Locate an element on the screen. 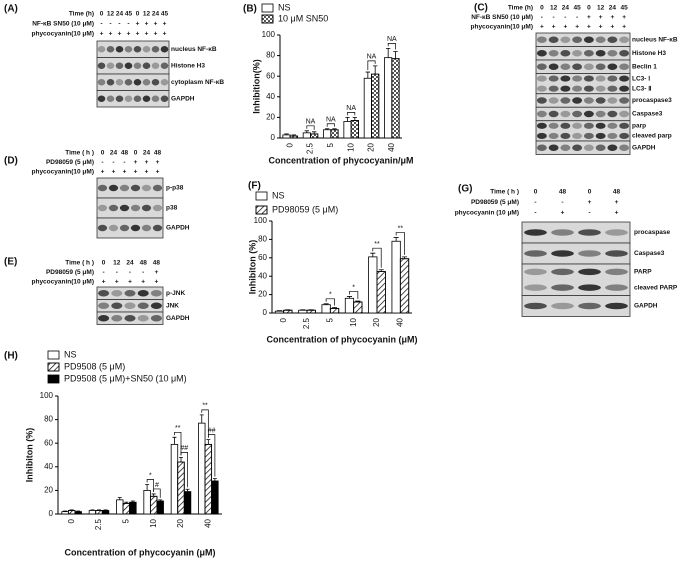  legend-label: PD9508 (5 μM) is located at coordinates (94, 366).